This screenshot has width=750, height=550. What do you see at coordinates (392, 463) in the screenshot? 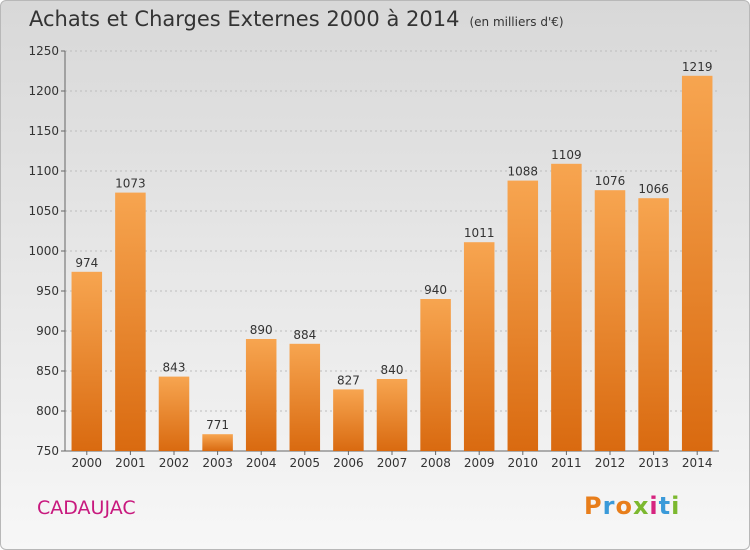
I see `x-tick-label-2007: 2007` at bounding box center [392, 463].